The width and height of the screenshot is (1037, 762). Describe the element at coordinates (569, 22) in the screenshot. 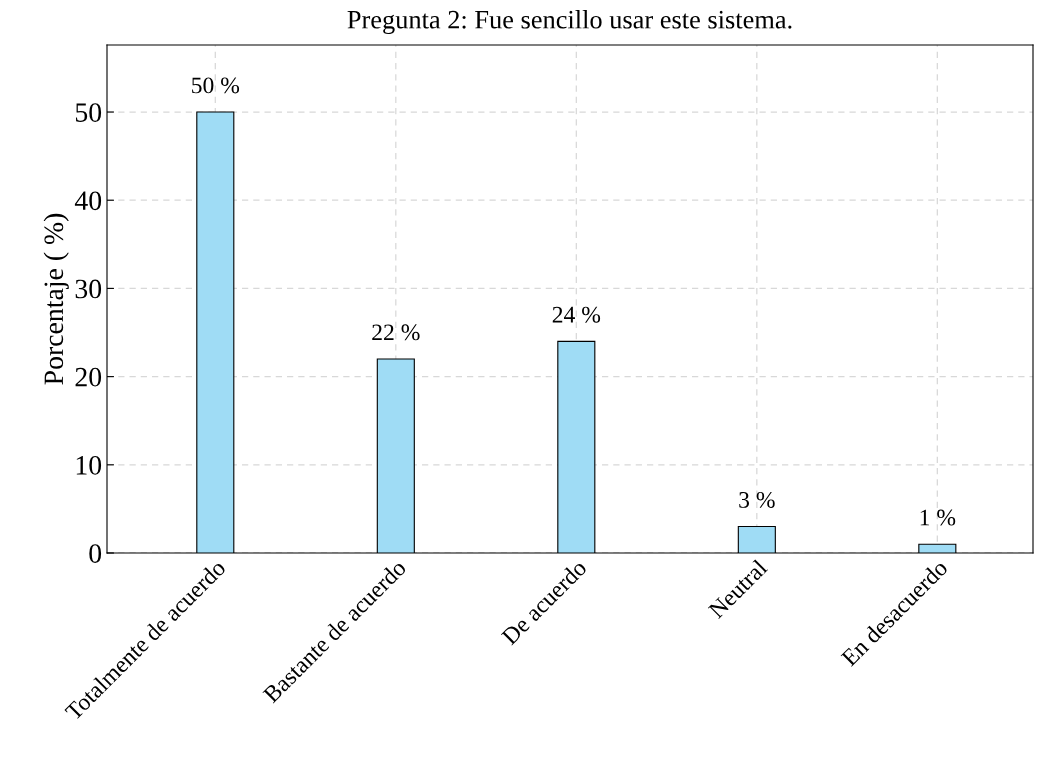

I see `chart-title: Pregunta 2: Fue sencillo usar este sistema.` at that location.